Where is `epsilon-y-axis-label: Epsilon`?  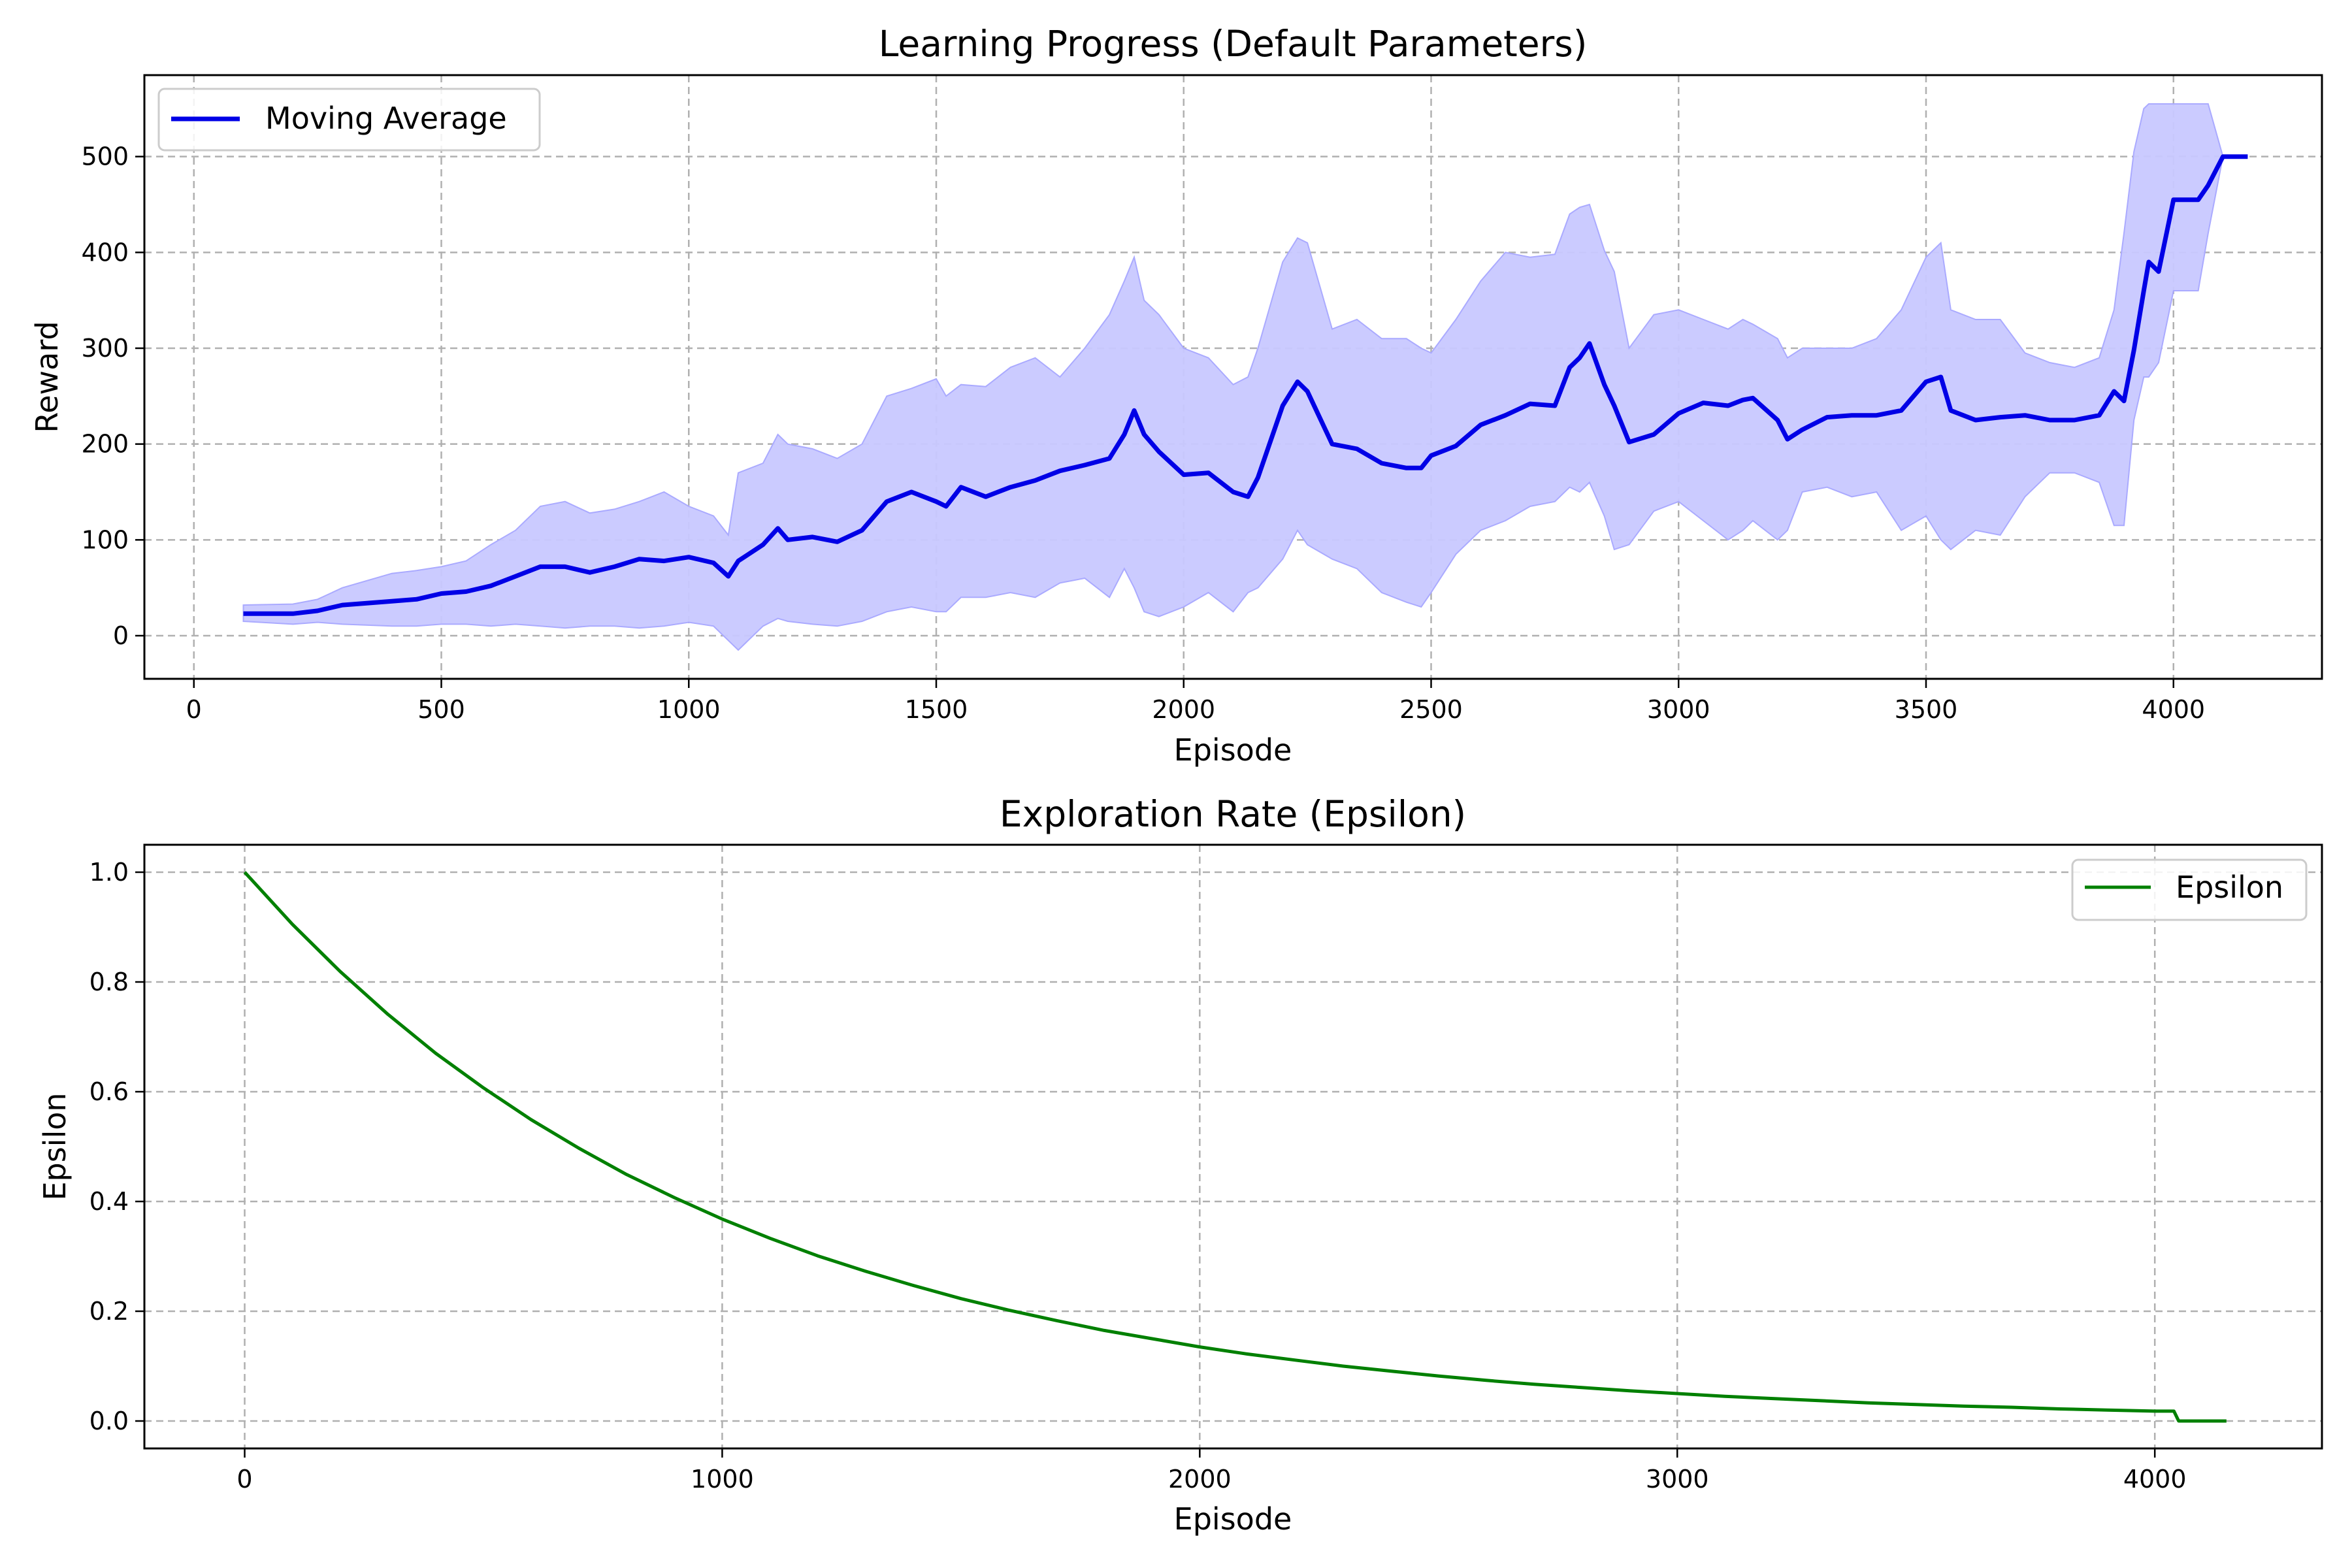 epsilon-y-axis-label: Epsilon is located at coordinates (55, 1146).